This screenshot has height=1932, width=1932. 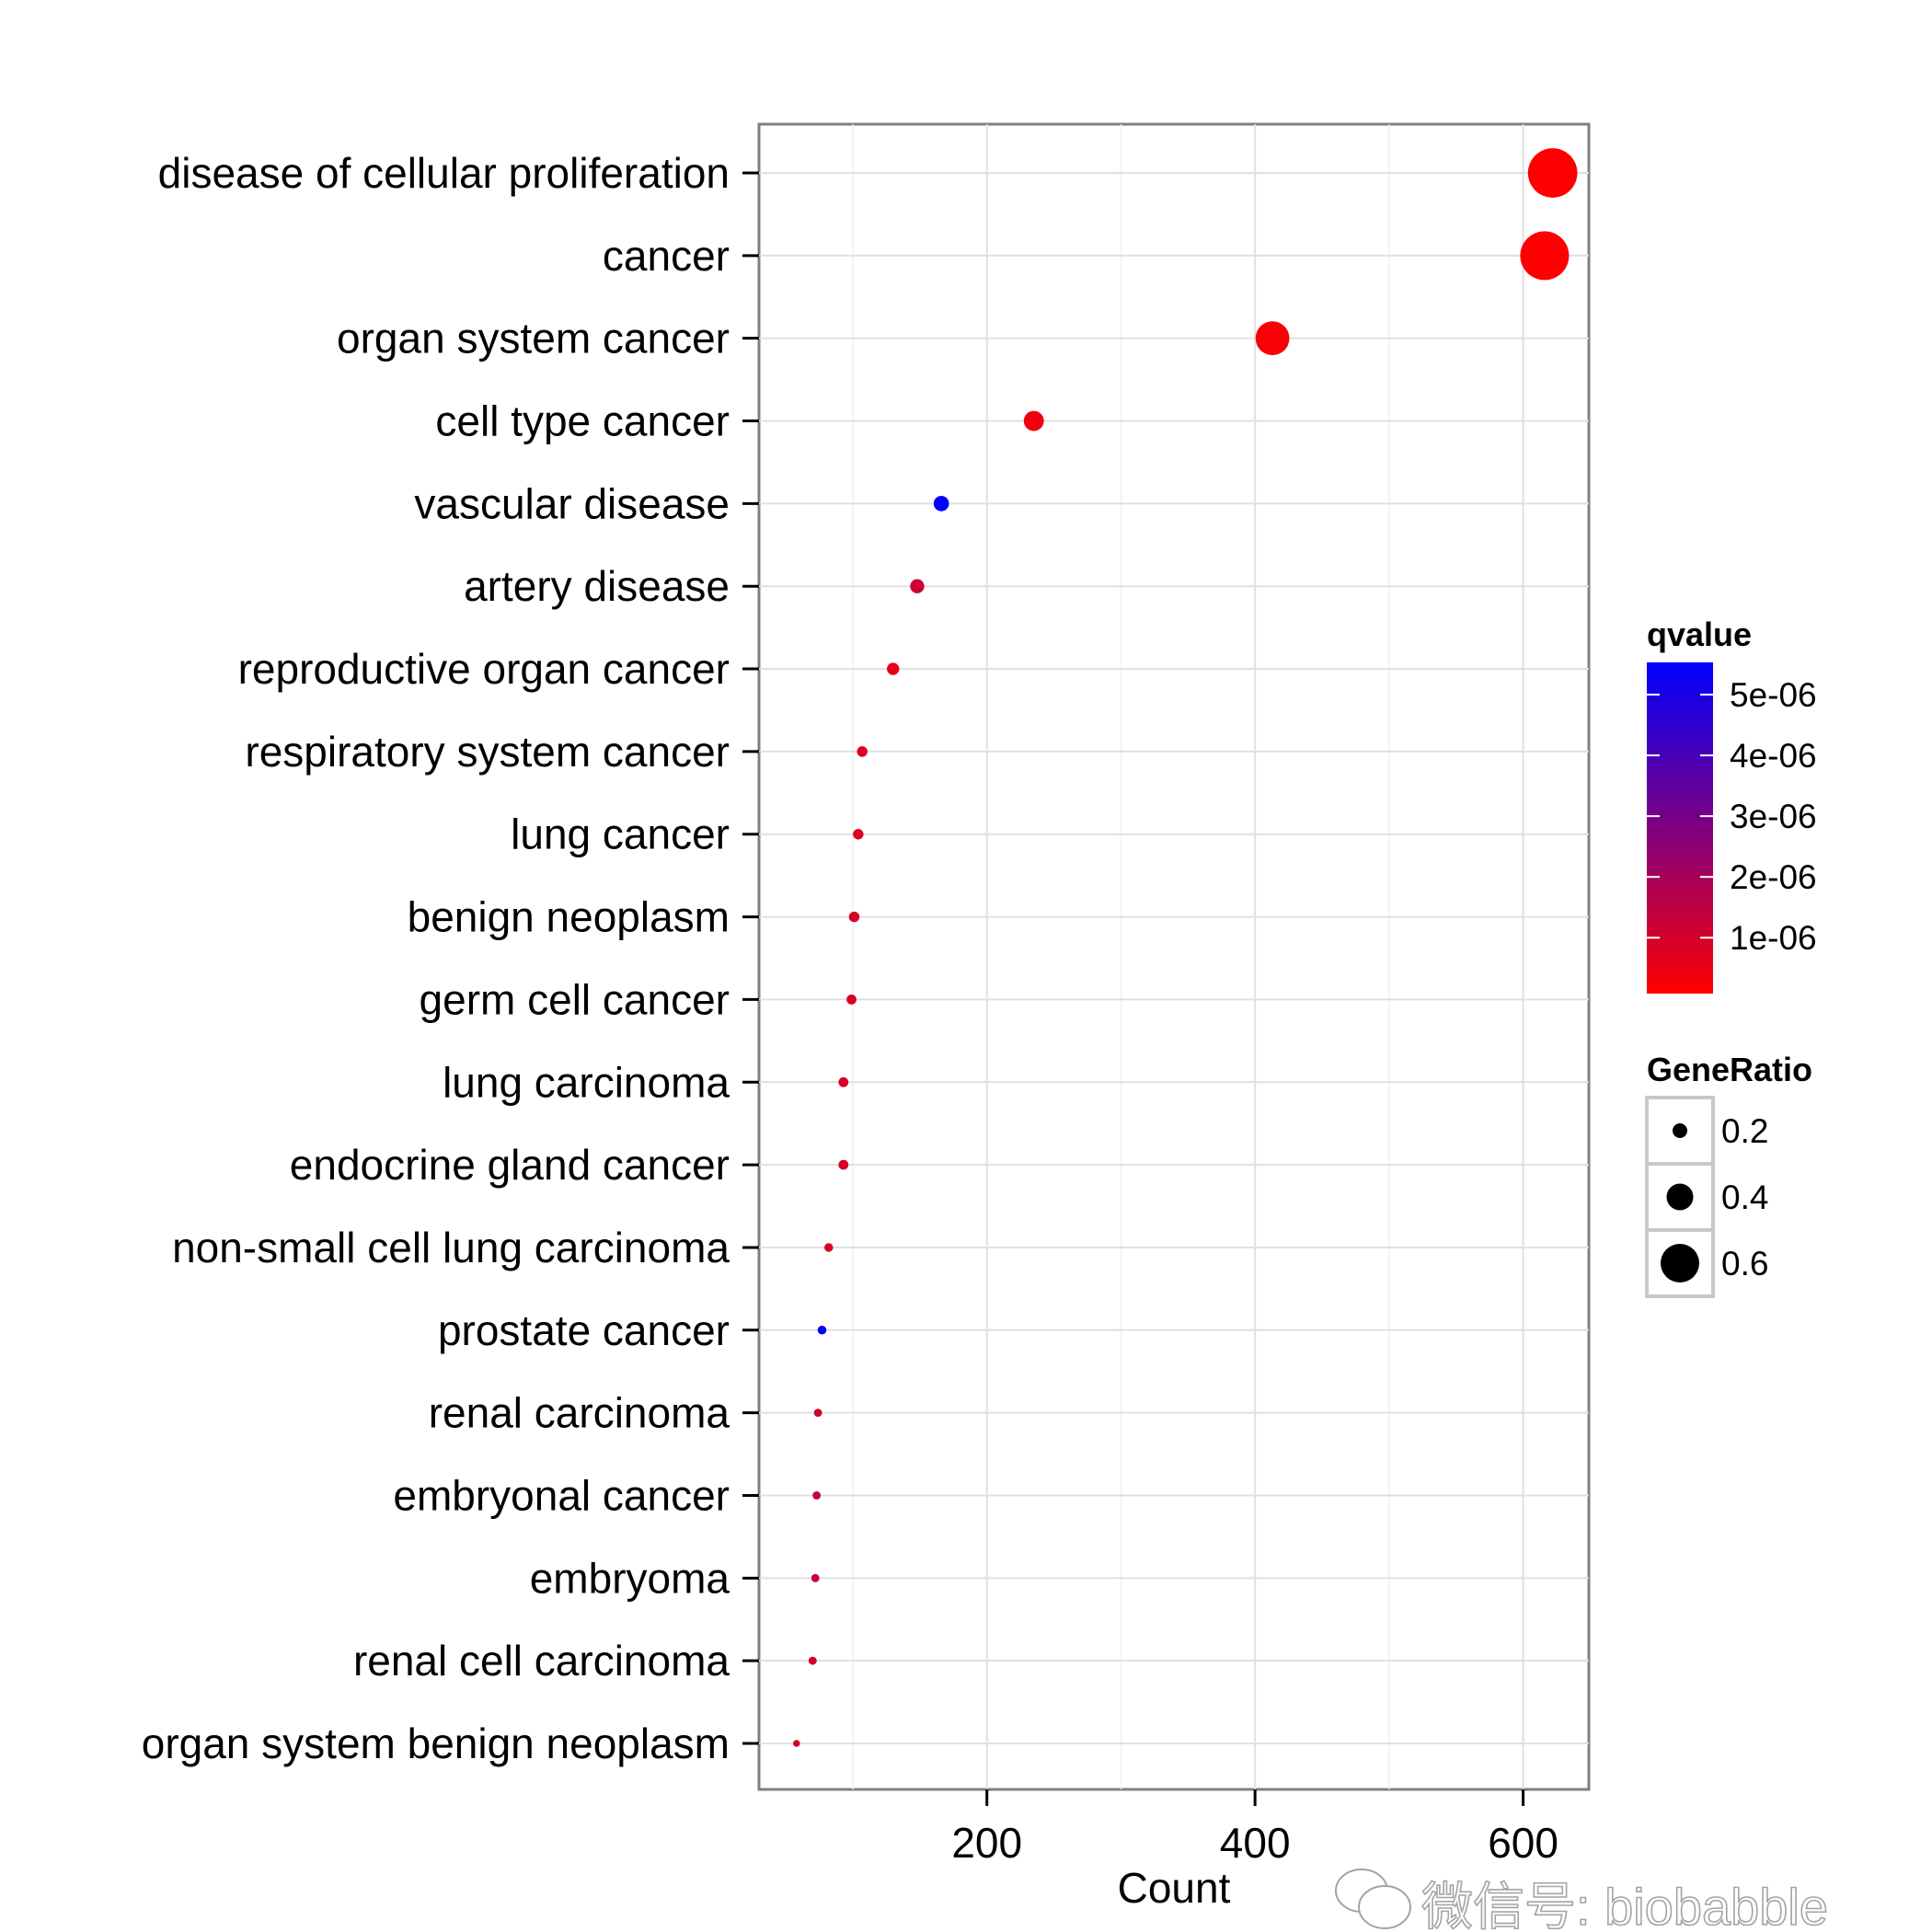 I want to click on wechat-icon, so click(x=1373, y=1899).